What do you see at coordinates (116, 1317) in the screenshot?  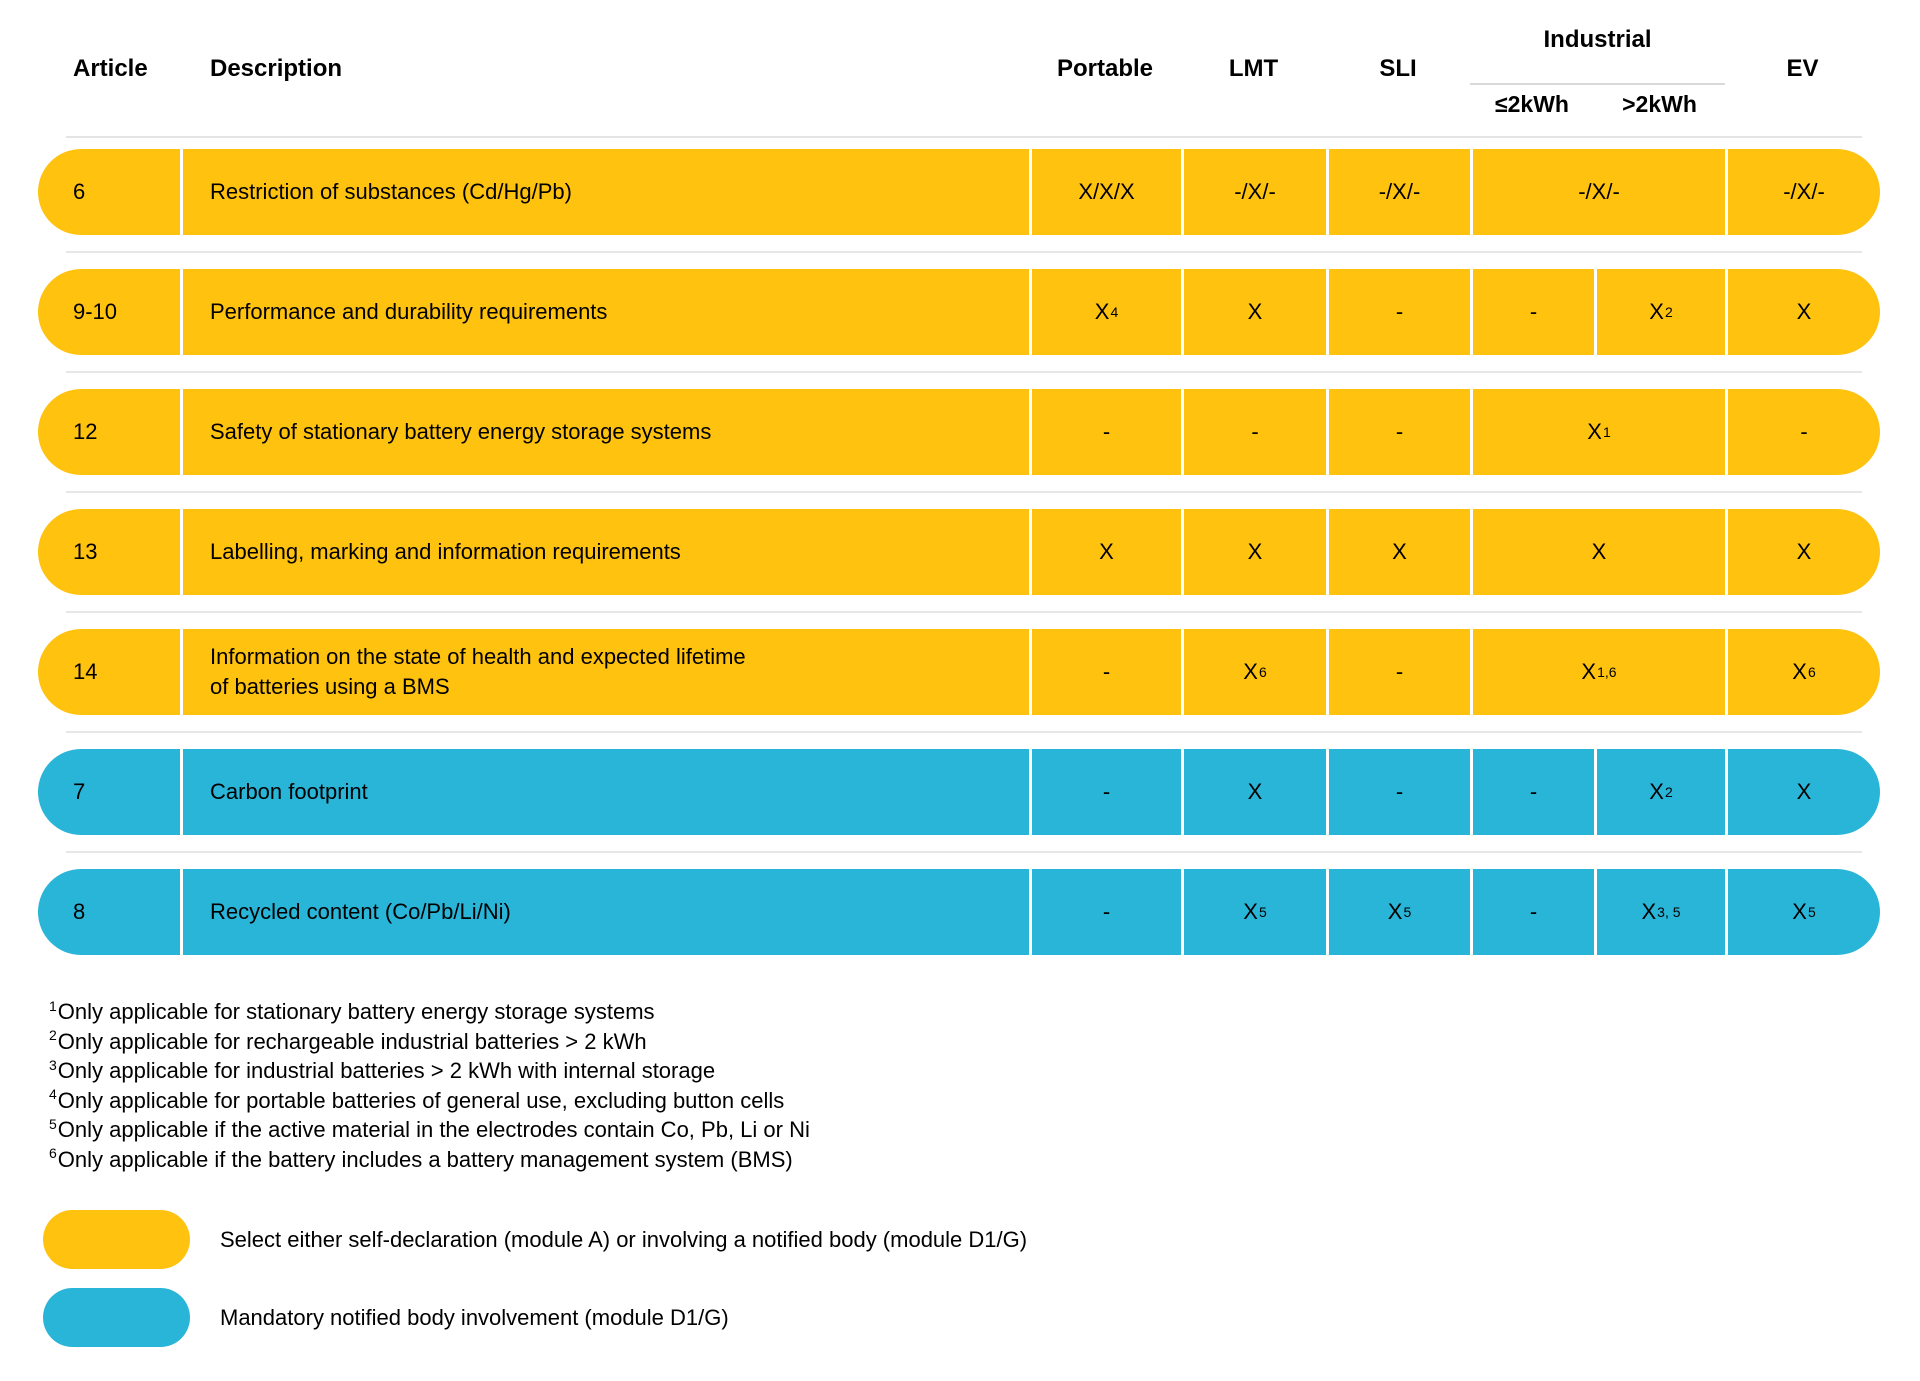 I see `legend-swatch-blue` at bounding box center [116, 1317].